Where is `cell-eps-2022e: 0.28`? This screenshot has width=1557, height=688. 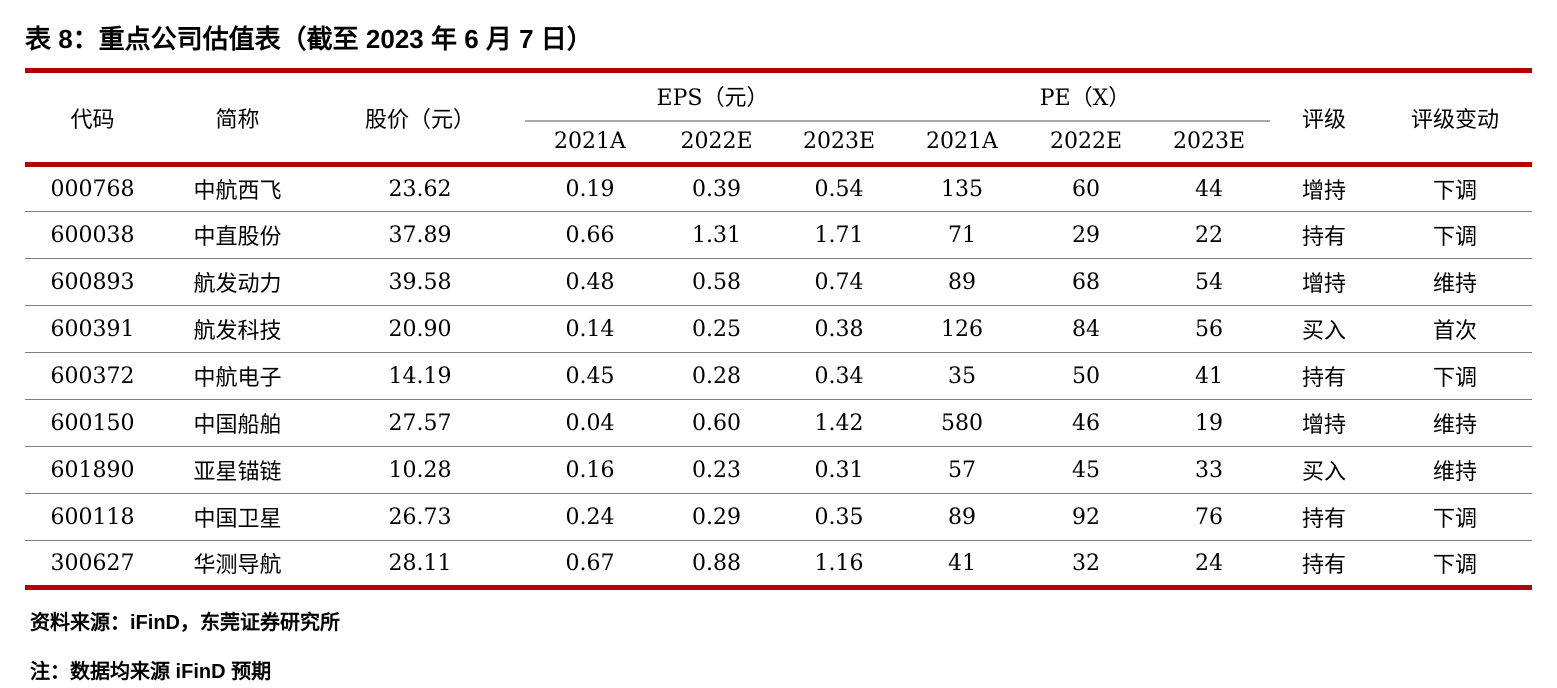 cell-eps-2022e: 0.28 is located at coordinates (716, 376).